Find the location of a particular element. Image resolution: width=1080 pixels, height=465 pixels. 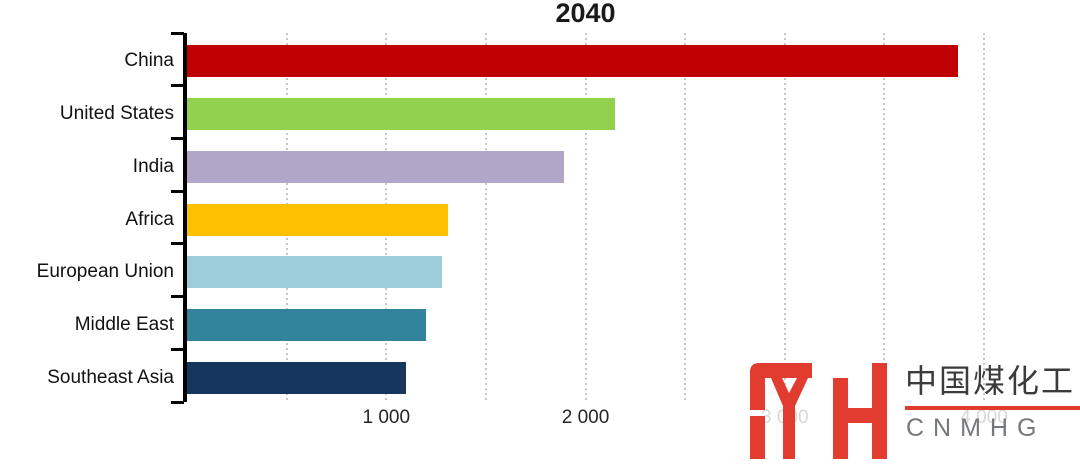

logo-chinese-text: 中国煤化工 is located at coordinates (990, 381).